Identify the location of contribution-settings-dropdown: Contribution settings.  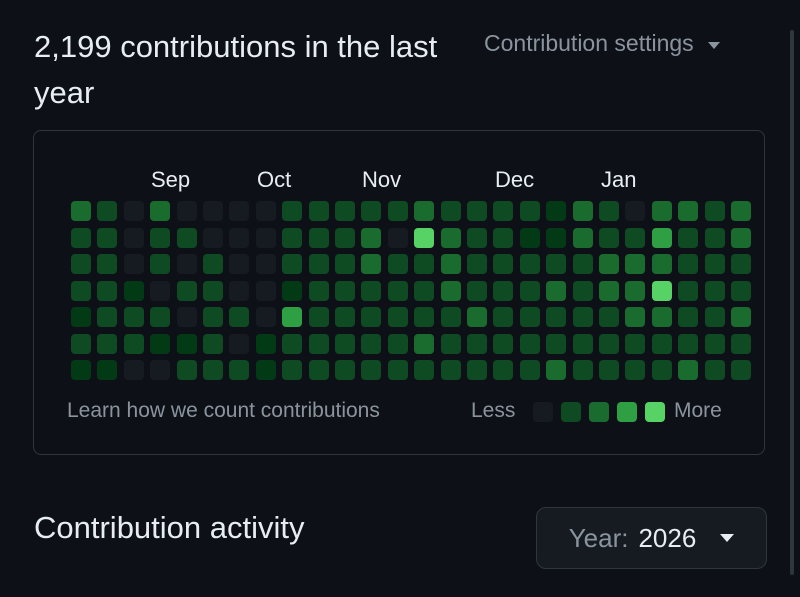
(602, 43).